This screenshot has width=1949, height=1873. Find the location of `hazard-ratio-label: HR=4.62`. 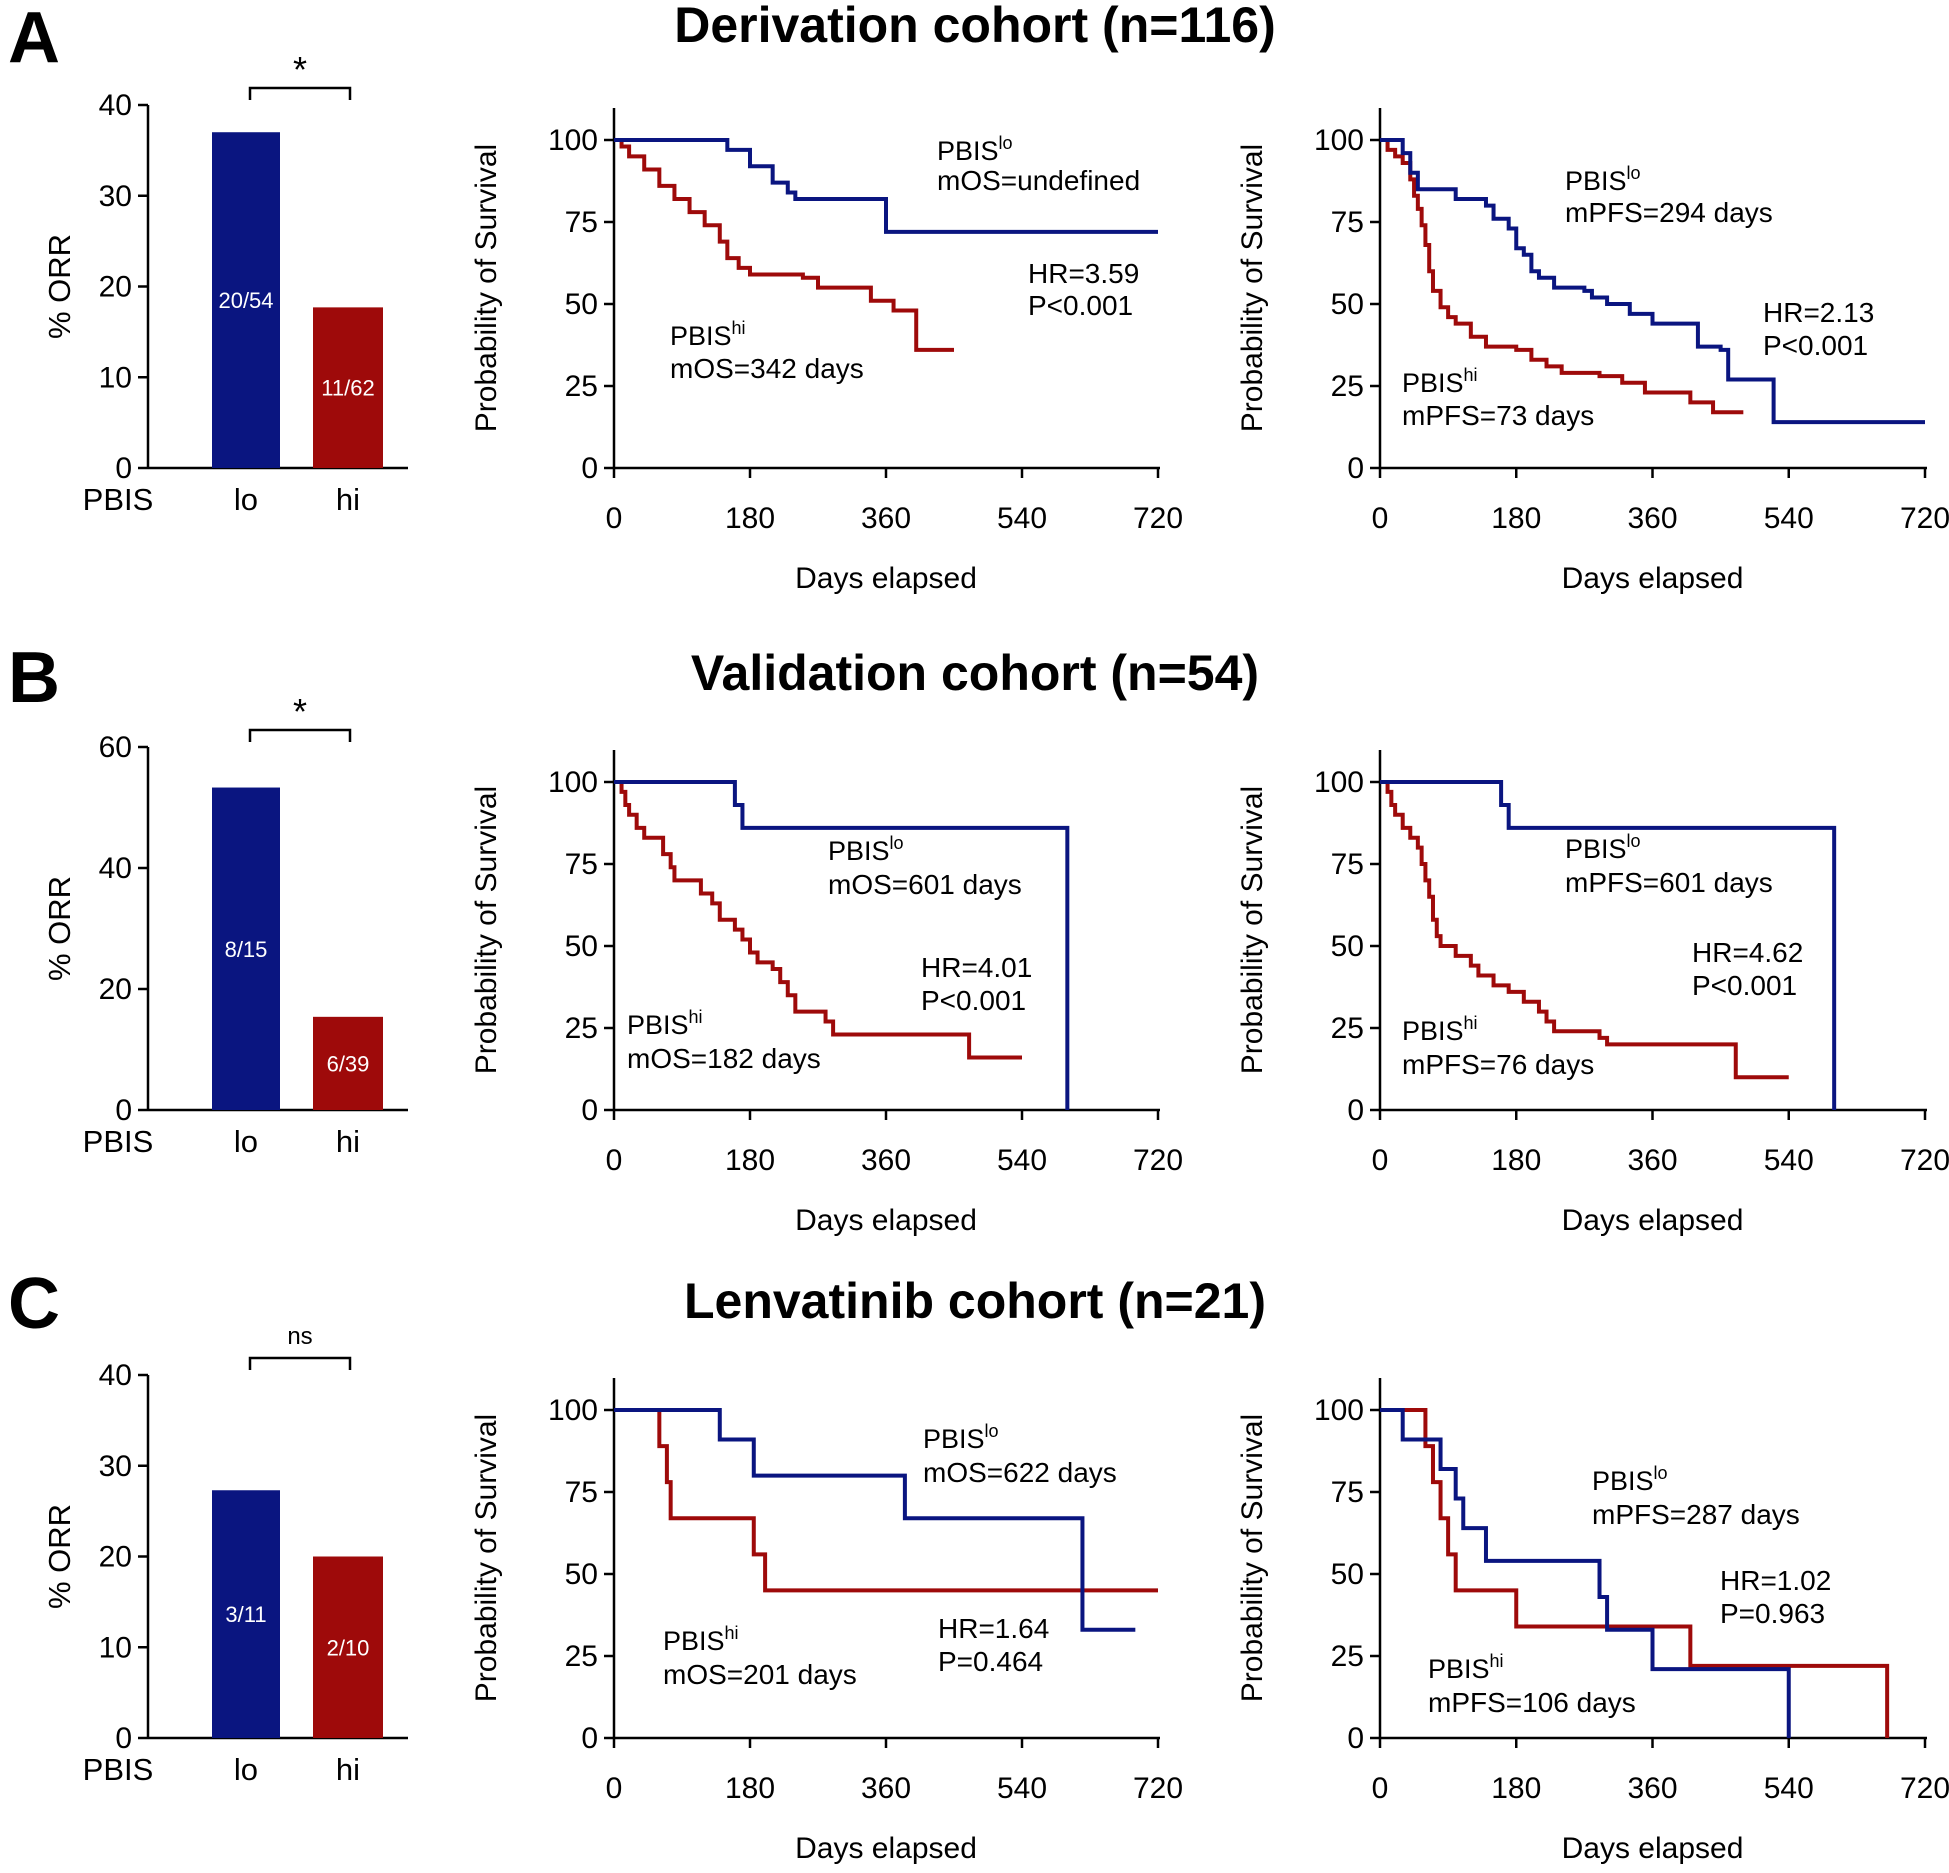

hazard-ratio-label: HR=4.62 is located at coordinates (1747, 952).